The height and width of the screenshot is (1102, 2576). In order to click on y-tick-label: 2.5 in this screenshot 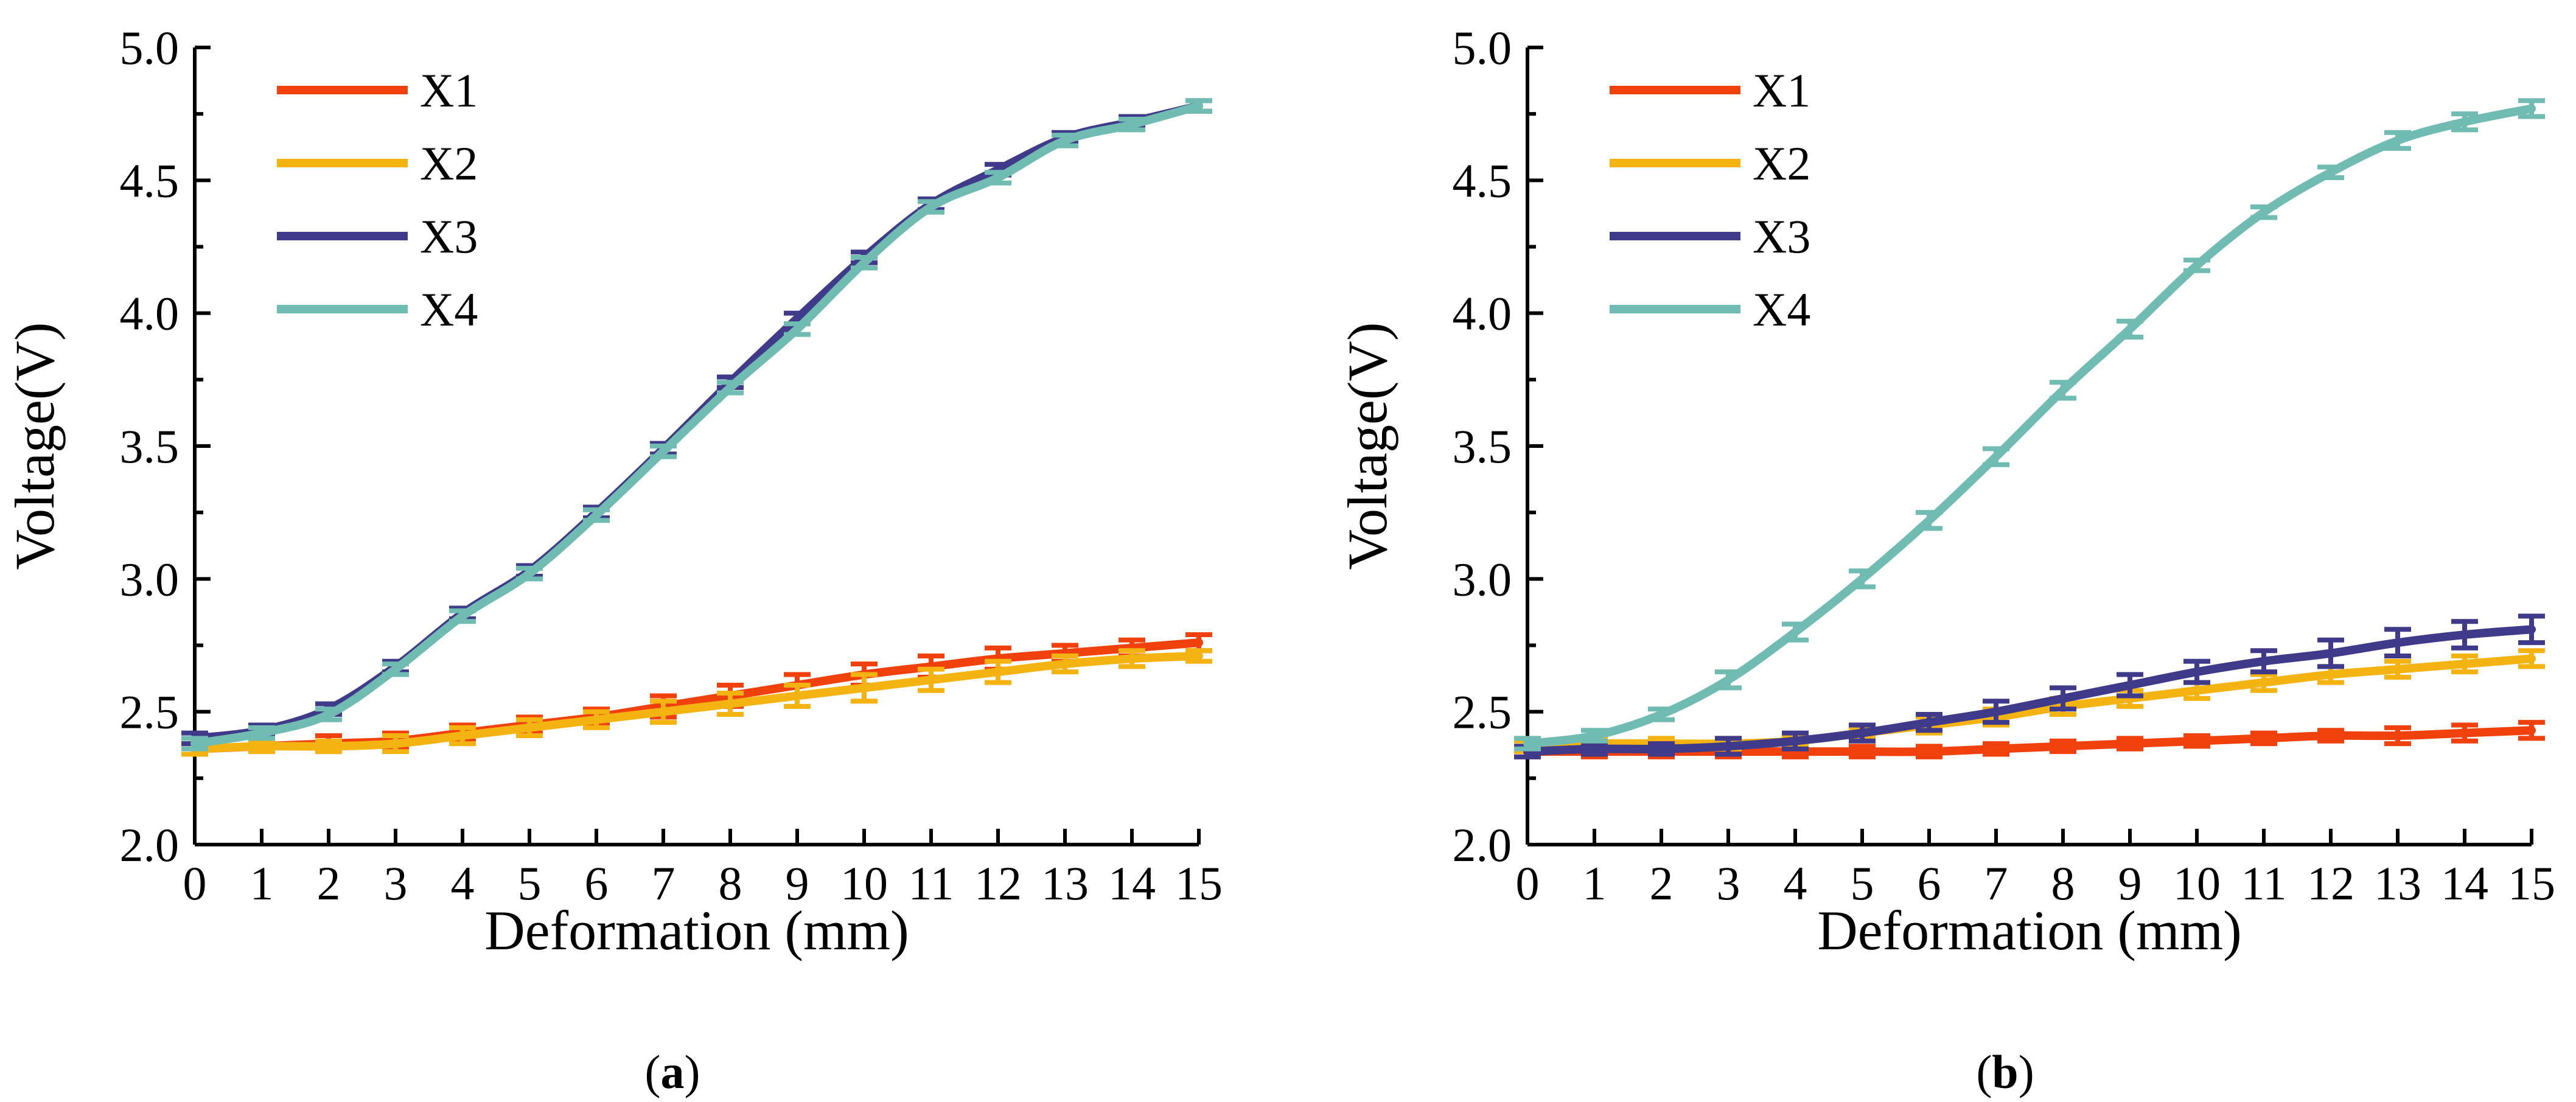, I will do `click(1482, 712)`.